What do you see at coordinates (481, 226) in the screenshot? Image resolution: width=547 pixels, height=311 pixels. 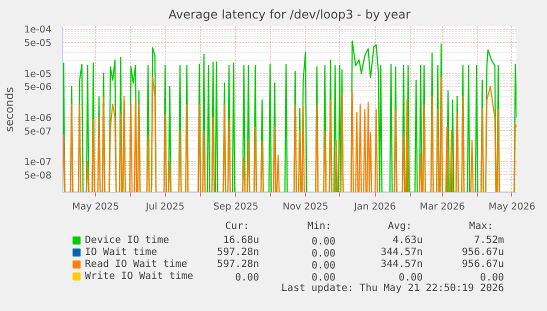 I see `text: Max:` at bounding box center [481, 226].